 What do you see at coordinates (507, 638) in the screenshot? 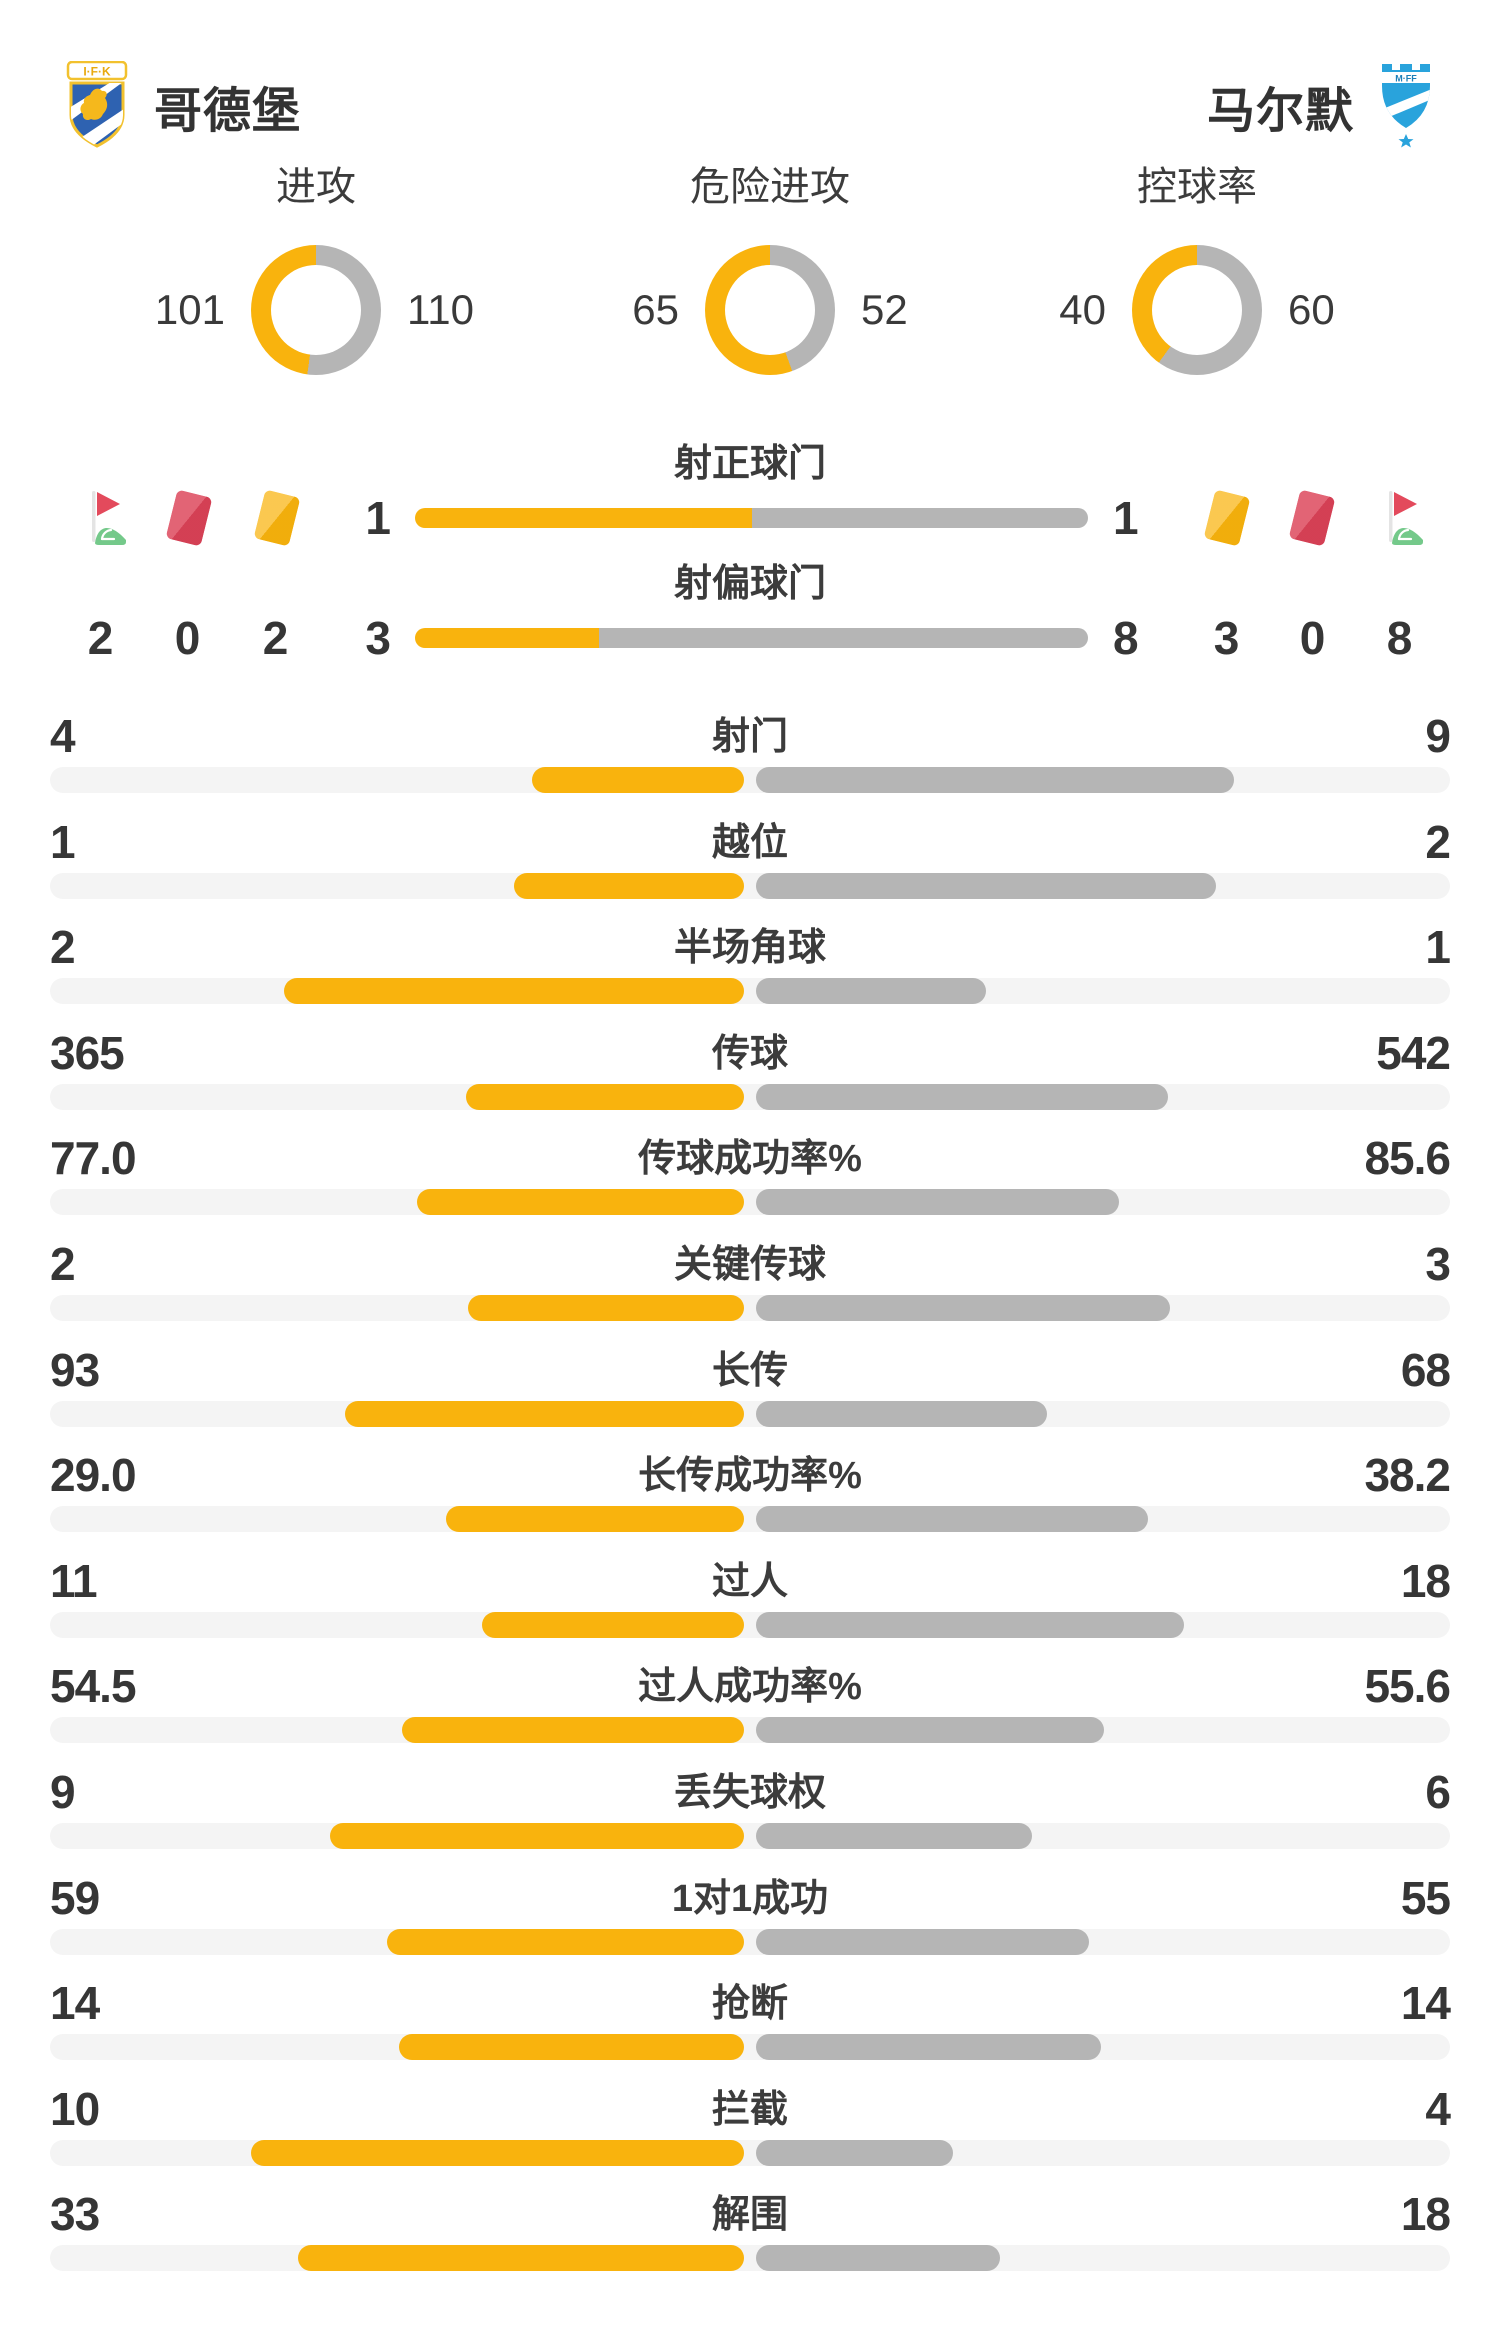
I see `home-bar-segment` at bounding box center [507, 638].